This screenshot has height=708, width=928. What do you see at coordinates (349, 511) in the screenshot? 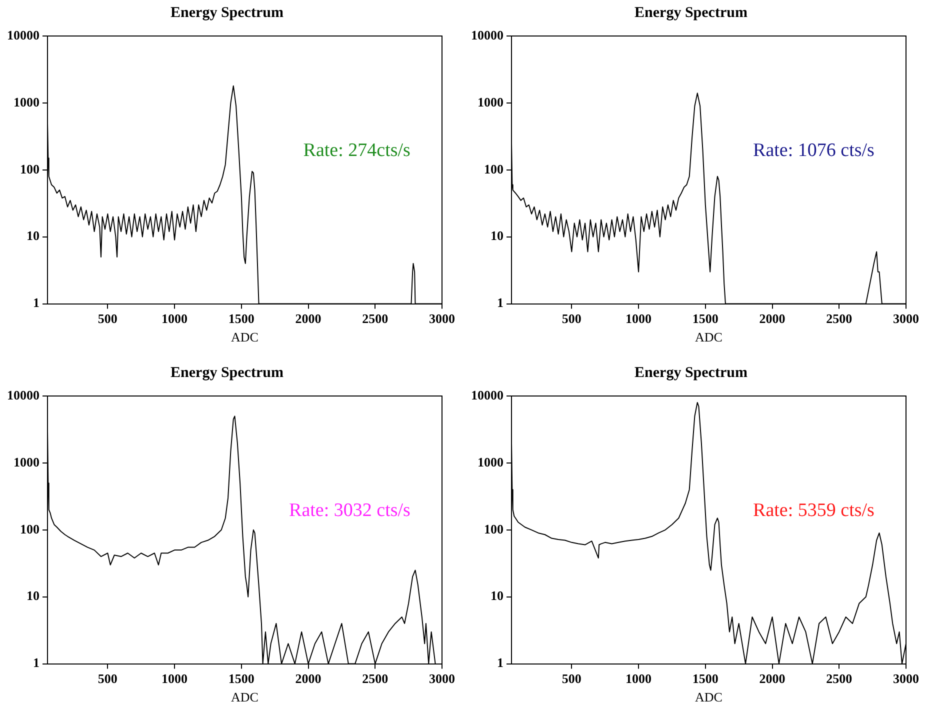
I see `annotation: Rate: 3032 cts/s` at bounding box center [349, 511].